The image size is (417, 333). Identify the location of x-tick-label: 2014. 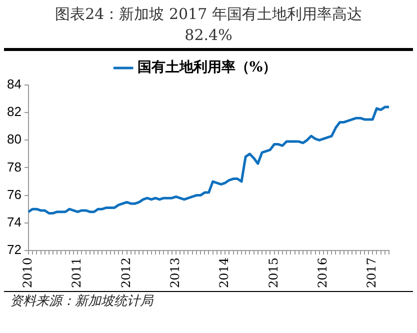
(224, 272).